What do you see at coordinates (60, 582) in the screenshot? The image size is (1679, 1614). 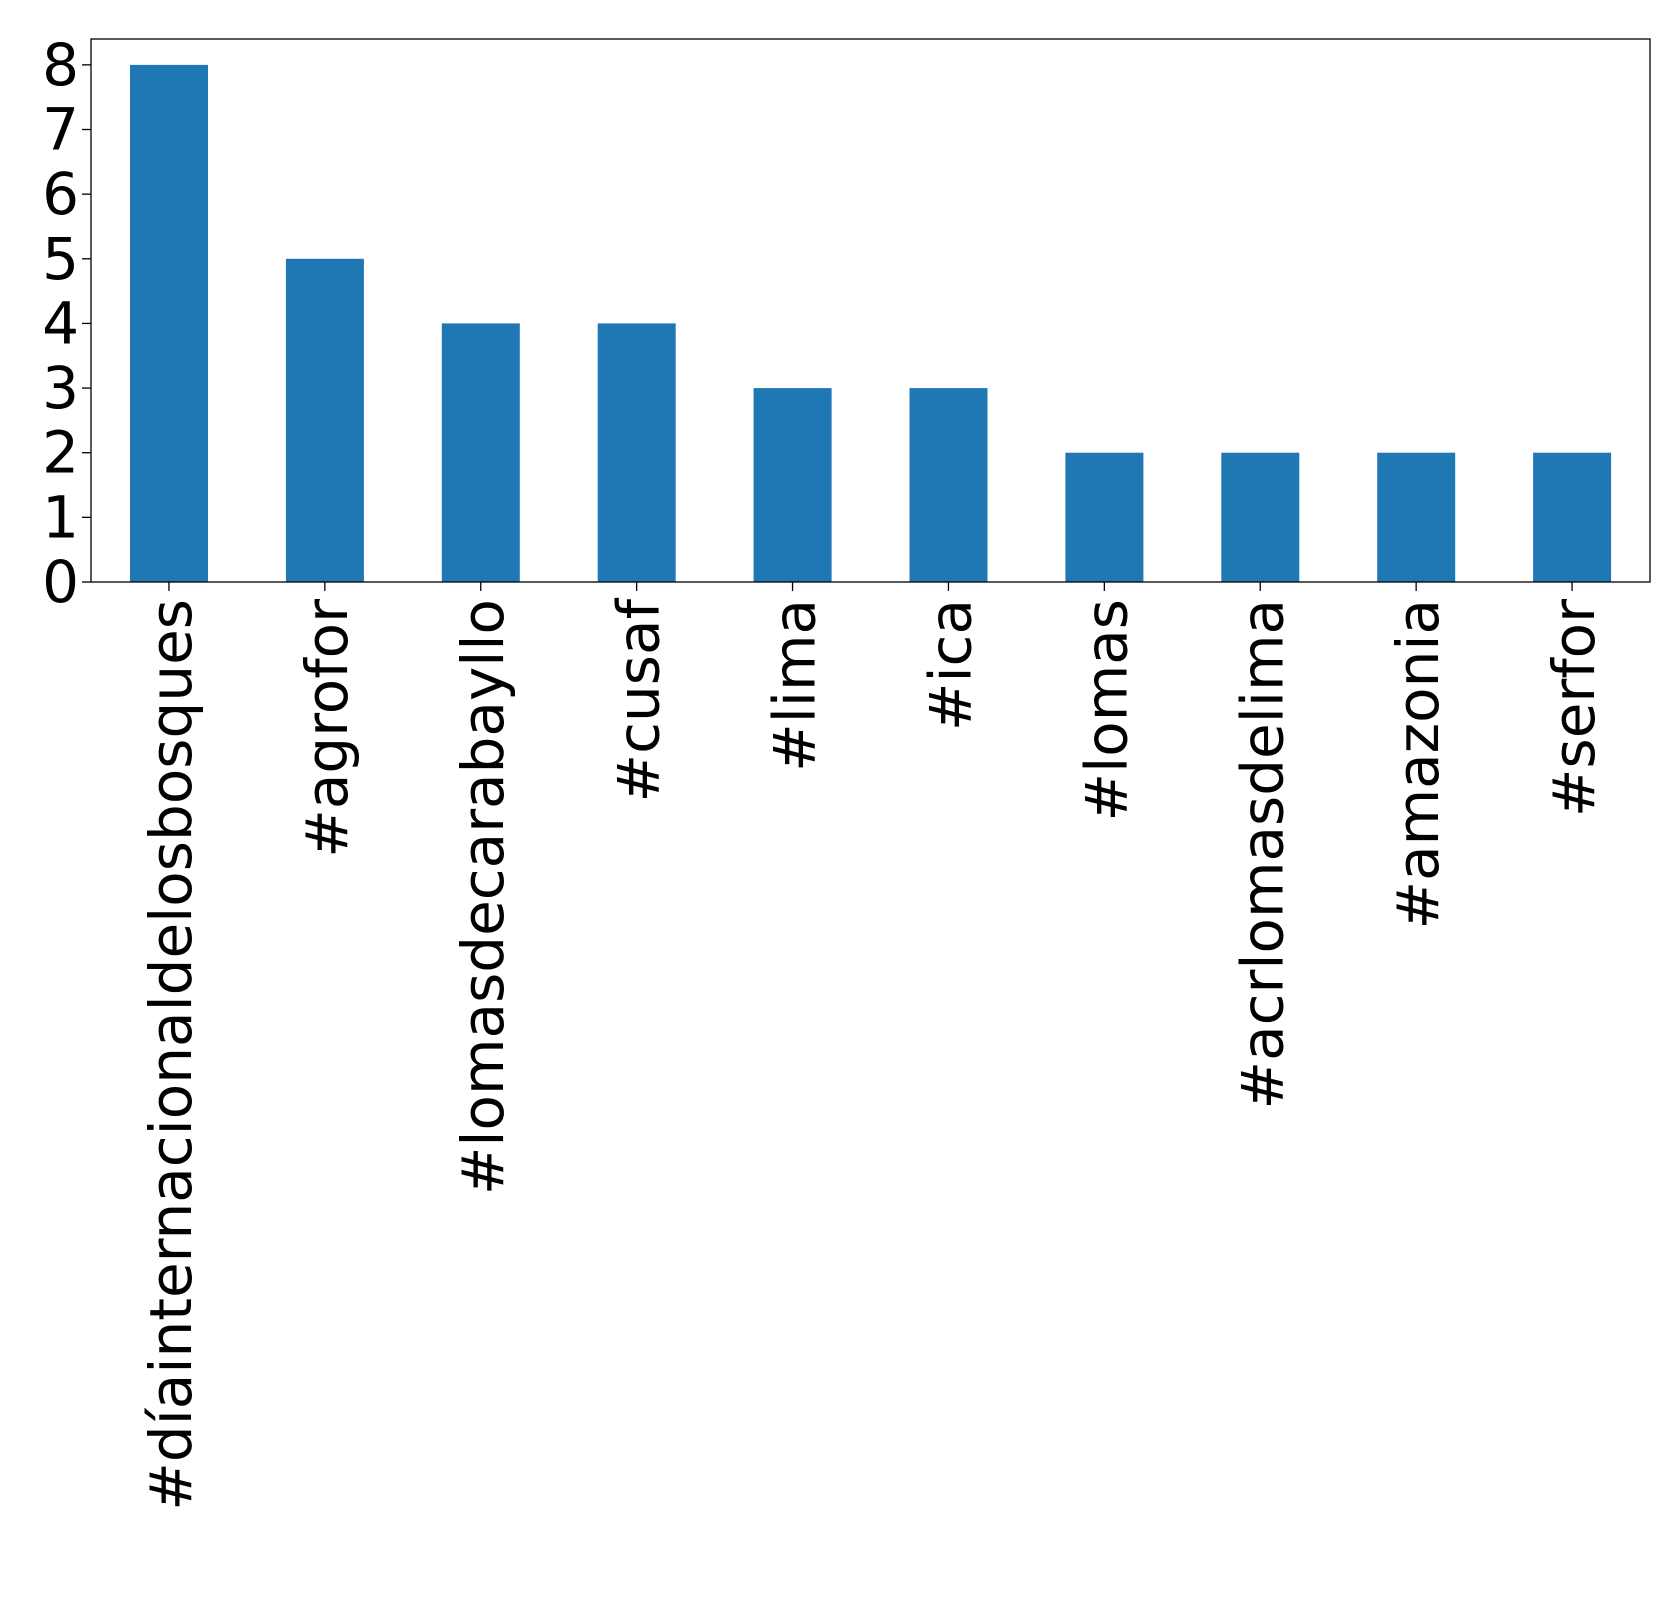 I see `y-tick-label: 0` at bounding box center [60, 582].